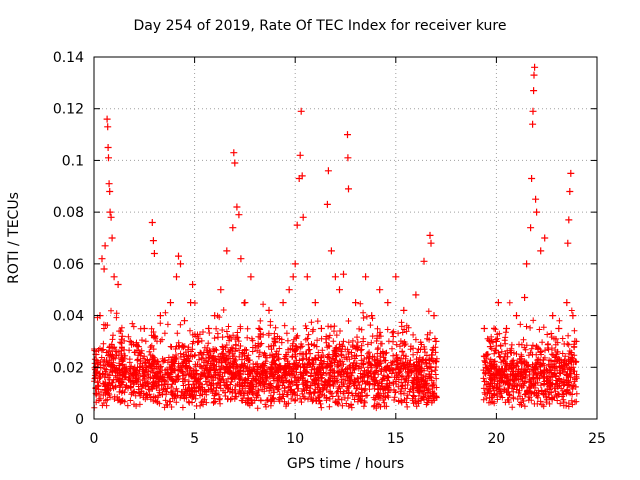 Image resolution: width=640 pixels, height=480 pixels. What do you see at coordinates (14, 238) in the screenshot?
I see `y-axis-label: ROTI / TECUs` at bounding box center [14, 238].